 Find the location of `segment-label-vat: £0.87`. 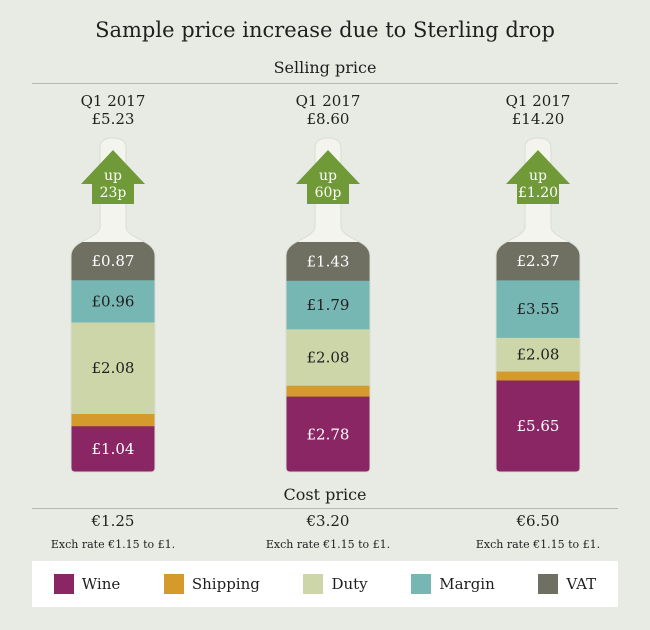

segment-label-vat: £0.87 is located at coordinates (113, 261).